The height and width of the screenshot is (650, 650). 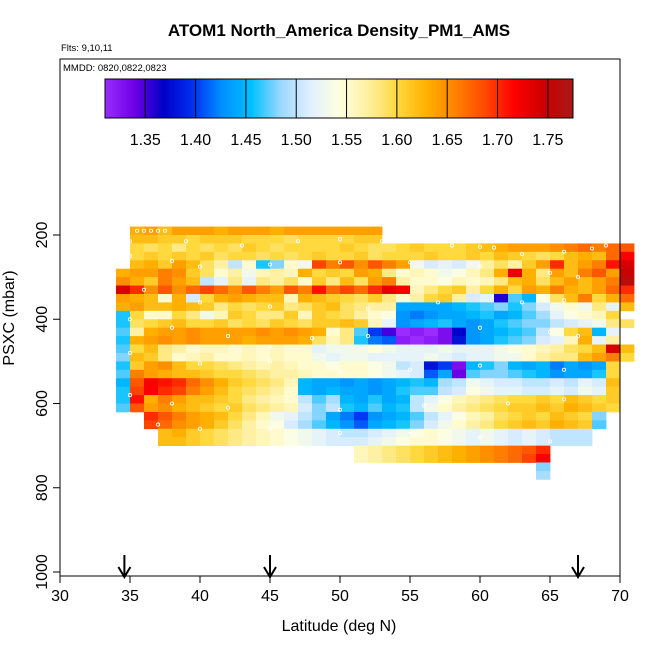 I want to click on colorbar-tick-label: 1.70, so click(x=497, y=140).